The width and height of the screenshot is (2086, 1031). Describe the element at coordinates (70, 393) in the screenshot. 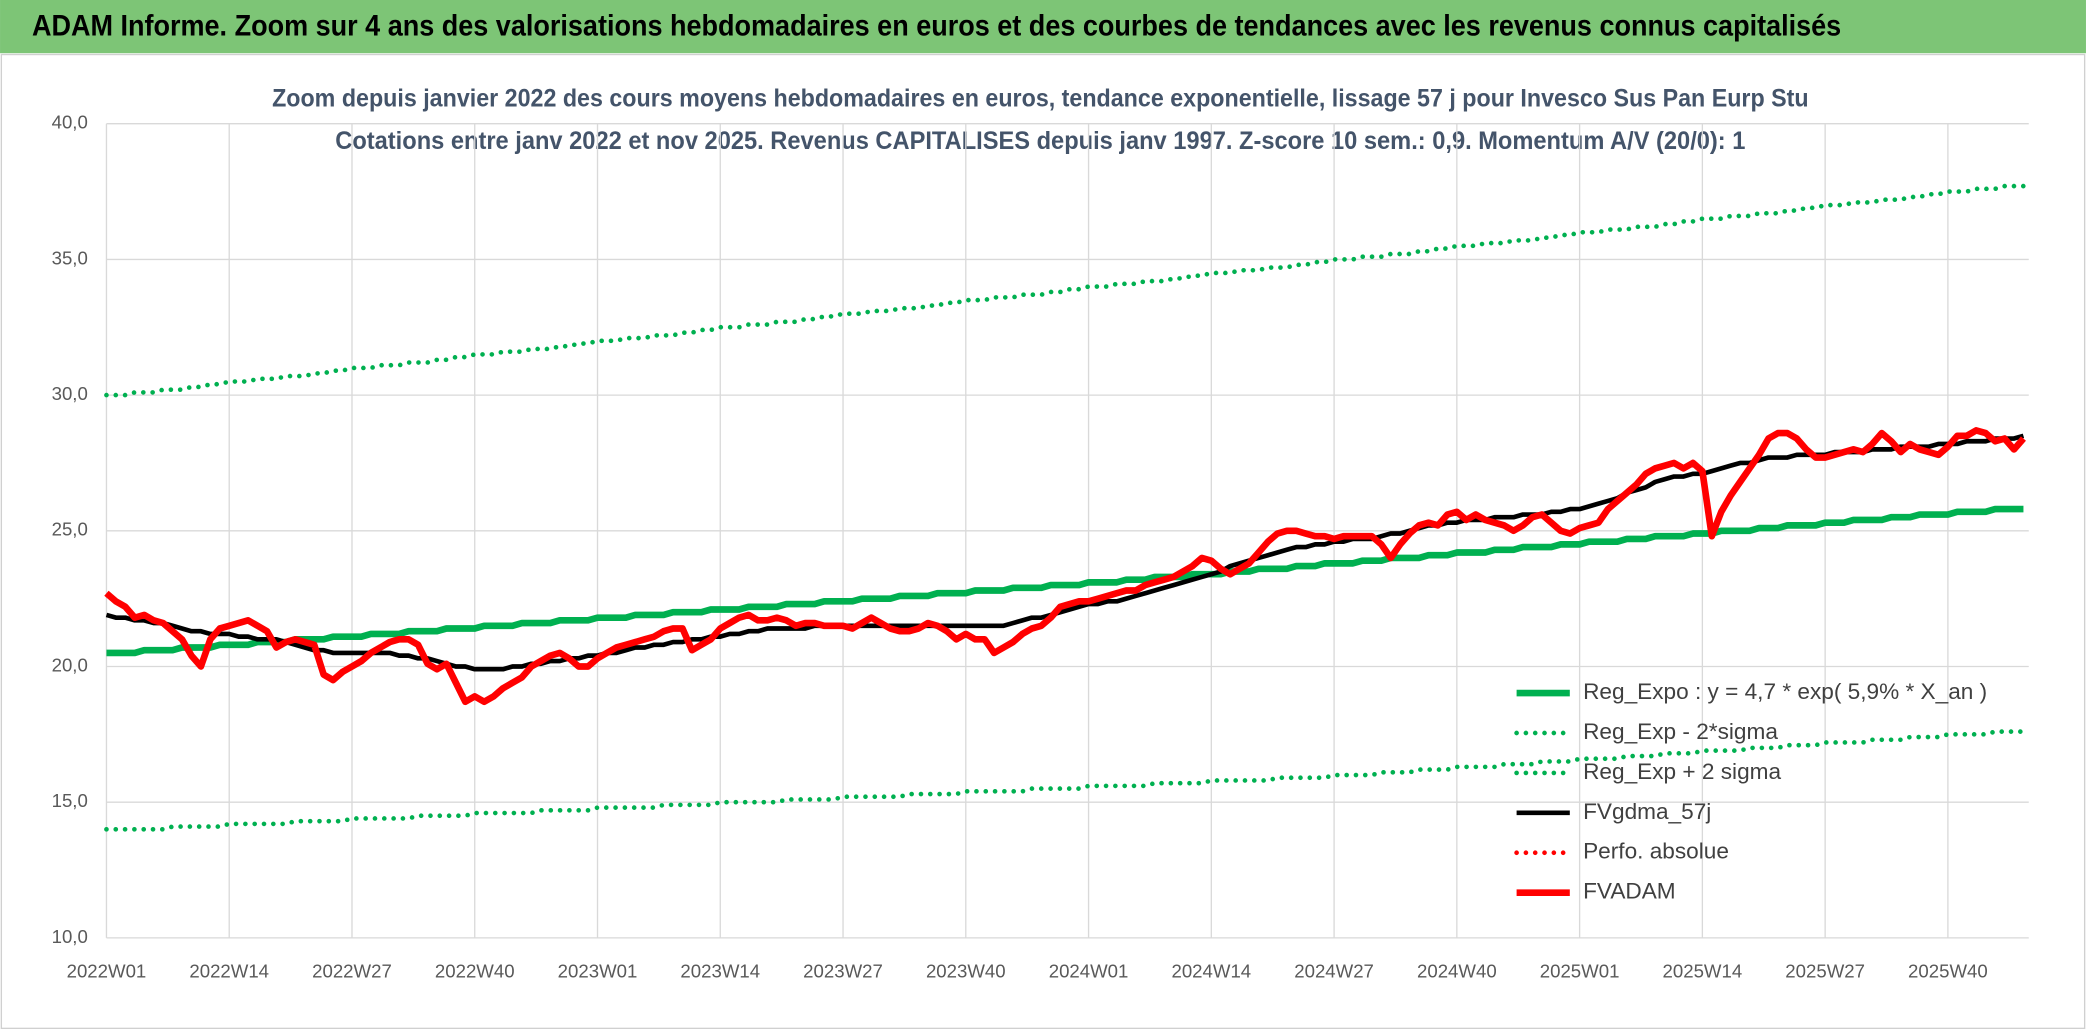

I see `y-tick-label: 30,0` at that location.